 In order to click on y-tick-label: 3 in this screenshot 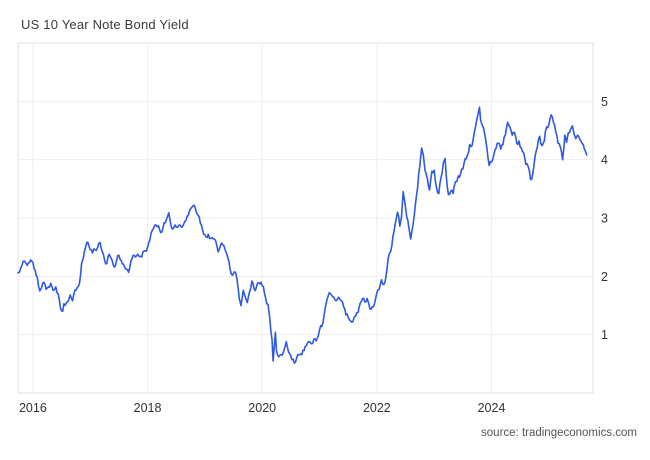, I will do `click(604, 219)`.